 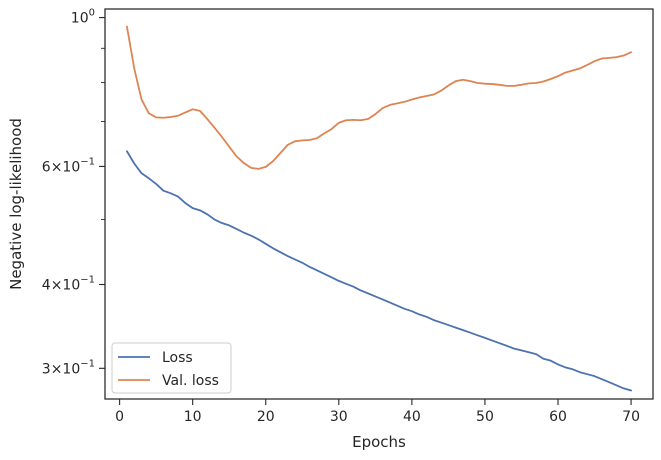 What do you see at coordinates (119, 417) in the screenshot?
I see `x-tick-label: 0` at bounding box center [119, 417].